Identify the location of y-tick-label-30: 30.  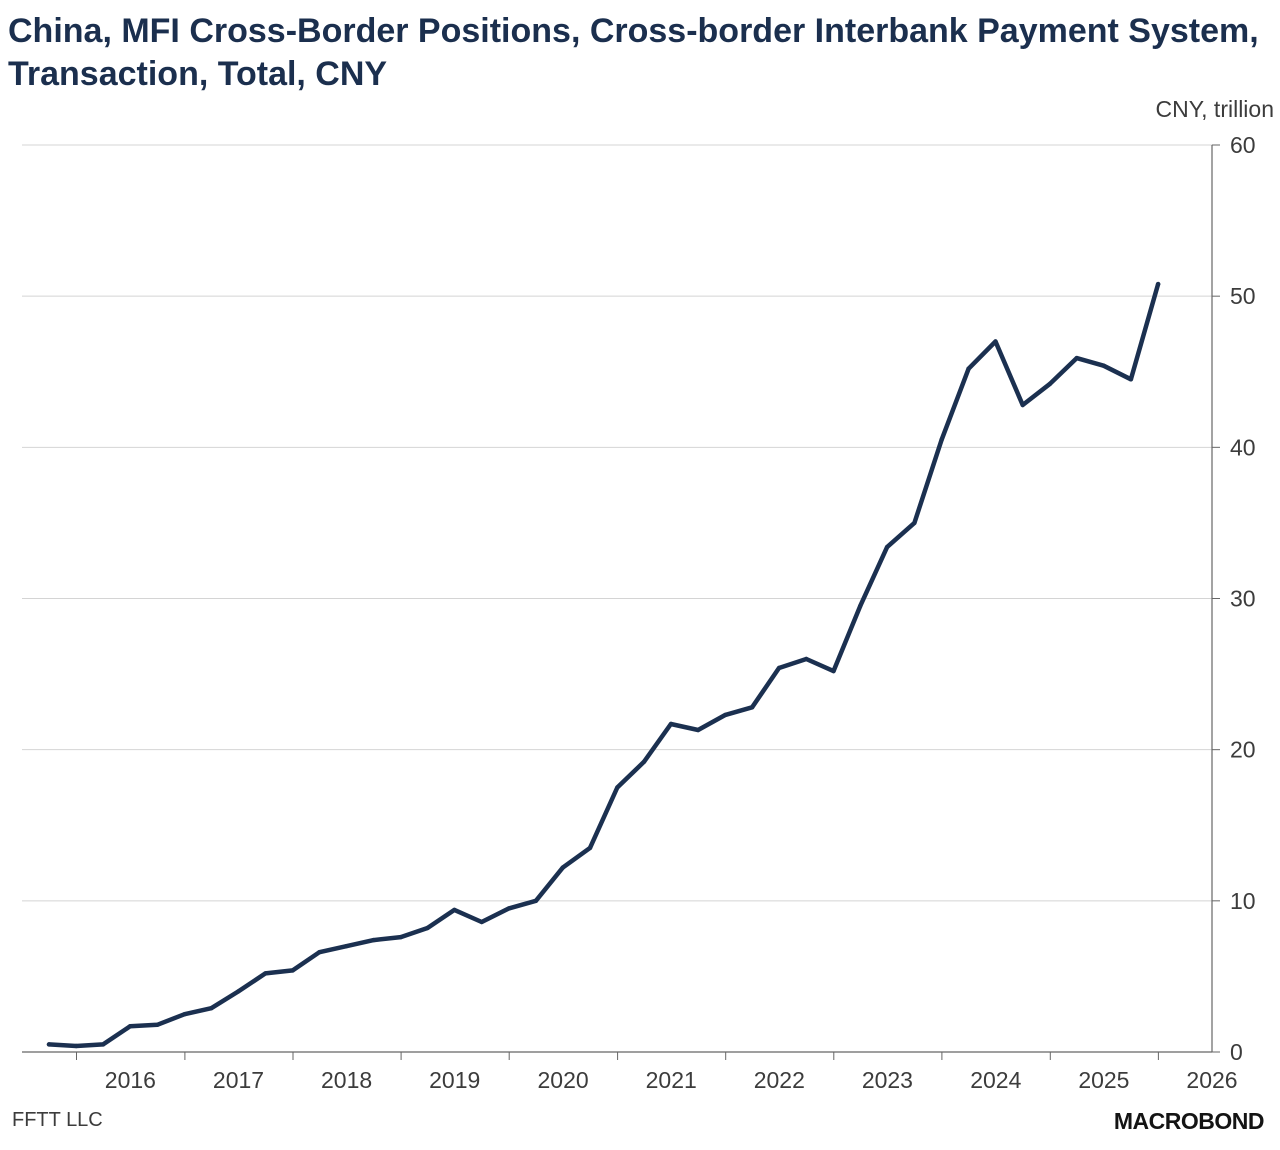
(1243, 599).